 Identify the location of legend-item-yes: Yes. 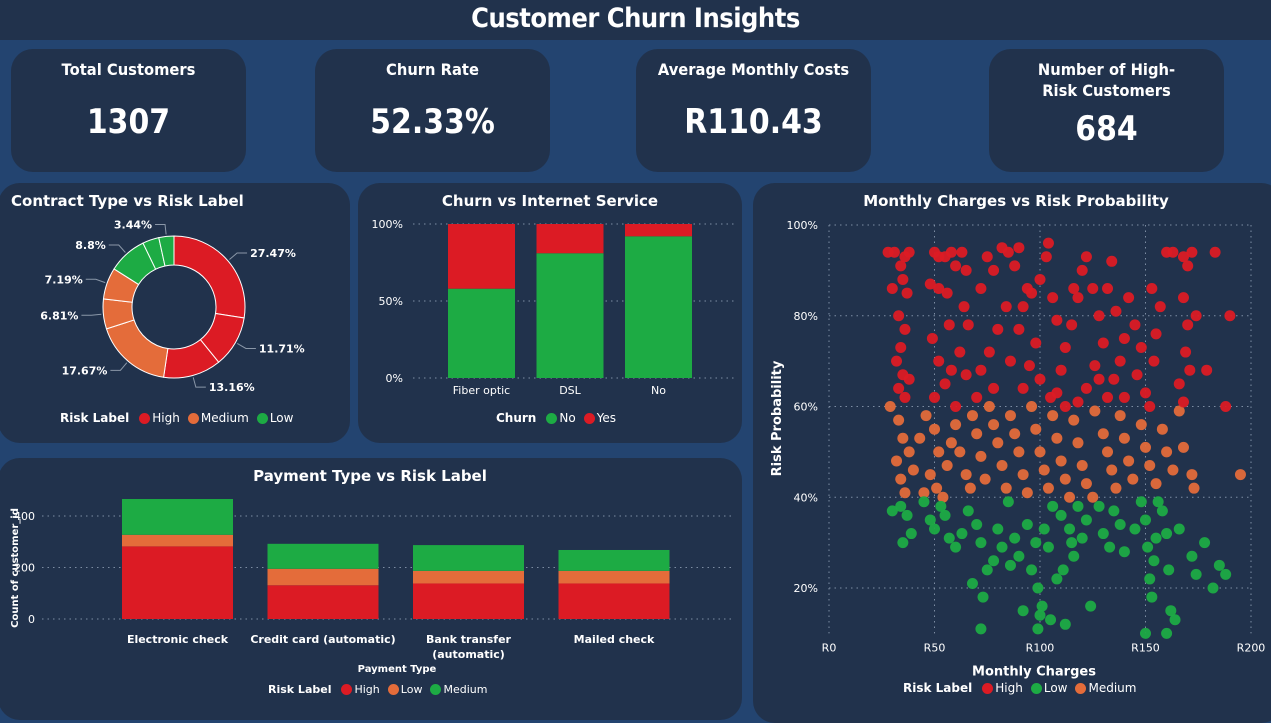
(600, 418).